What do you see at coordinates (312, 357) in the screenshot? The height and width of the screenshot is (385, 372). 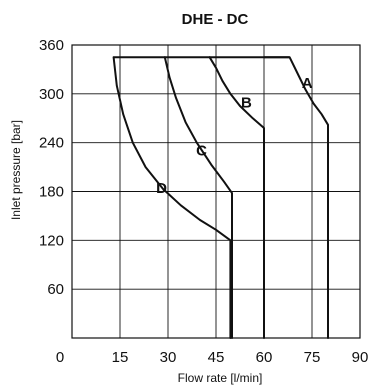 I see `x-tick-label: 75` at bounding box center [312, 357].